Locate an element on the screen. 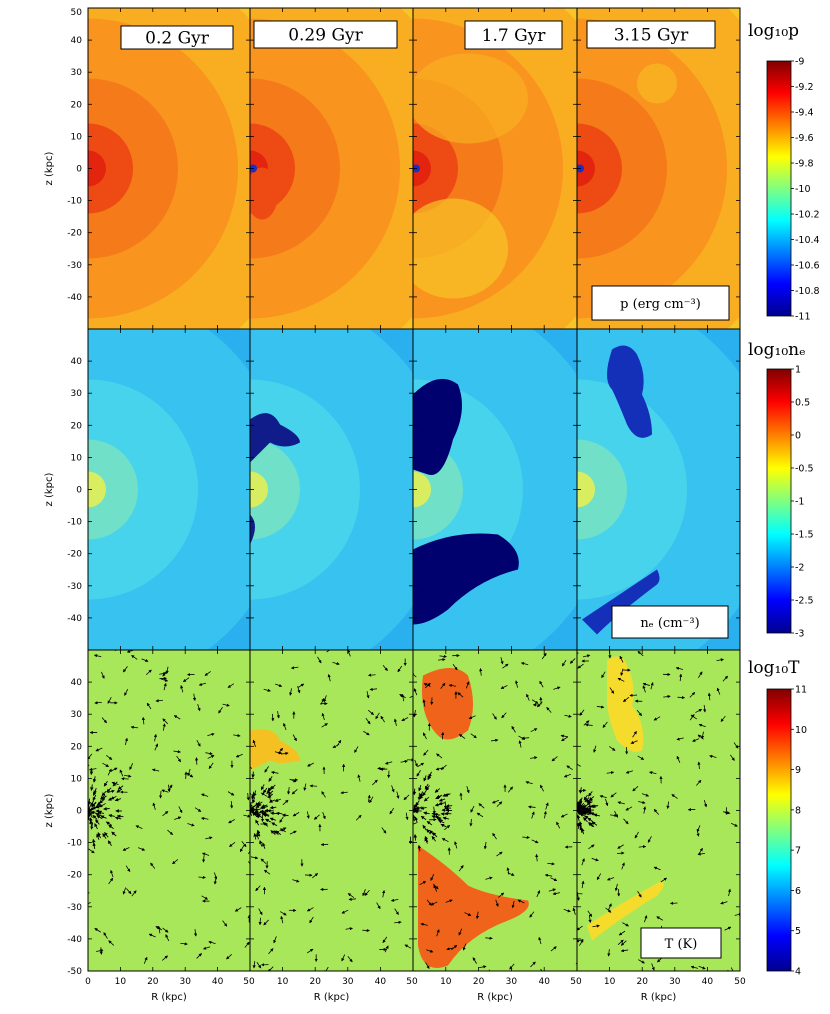 This screenshot has width=830, height=1014. y-tick-label: 40 is located at coordinates (77, 362).